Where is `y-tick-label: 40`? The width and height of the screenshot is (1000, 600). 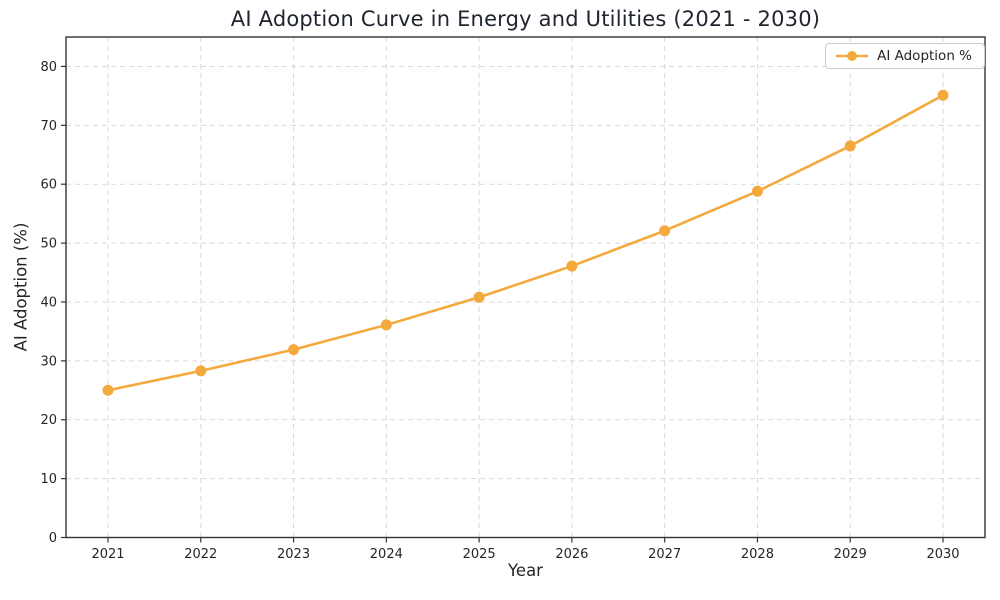 y-tick-label: 40 is located at coordinates (48, 302).